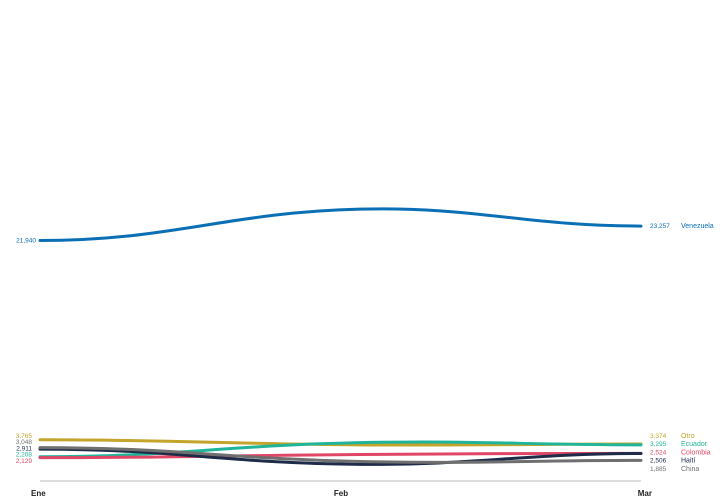 The height and width of the screenshot is (498, 721). What do you see at coordinates (697, 226) in the screenshot?
I see `series-name-venezuela: Venezuela` at bounding box center [697, 226].